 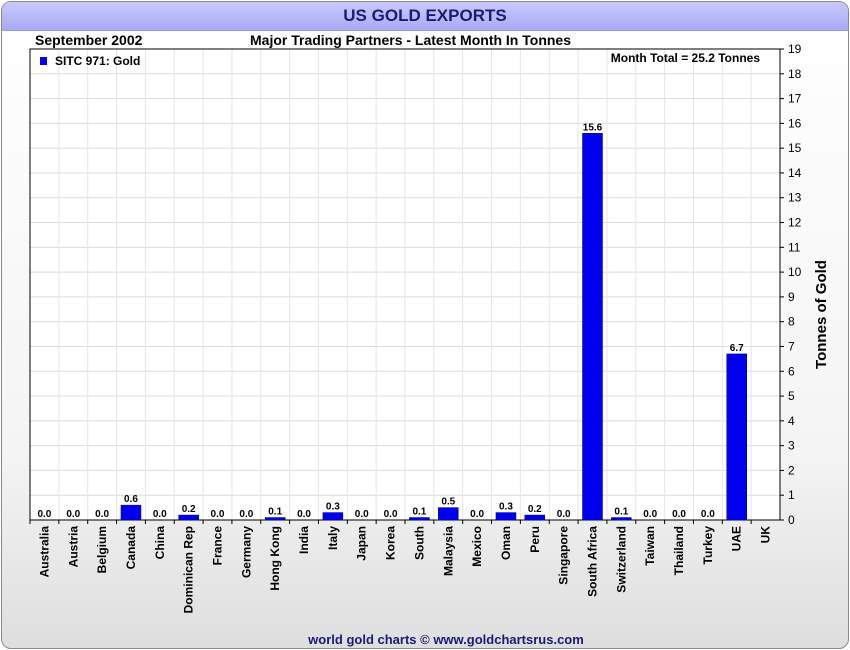 I want to click on y-tick-label-2: 2, so click(x=791, y=470).